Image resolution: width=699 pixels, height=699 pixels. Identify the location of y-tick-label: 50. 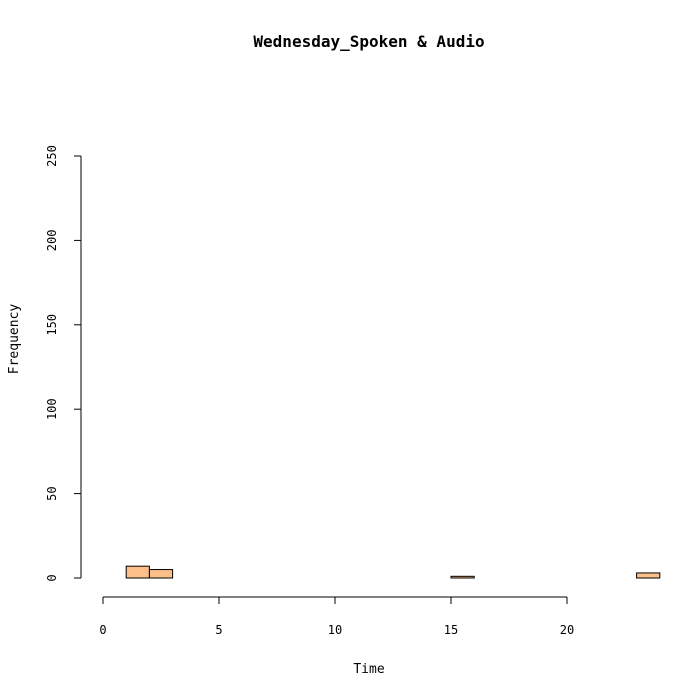
(52, 493).